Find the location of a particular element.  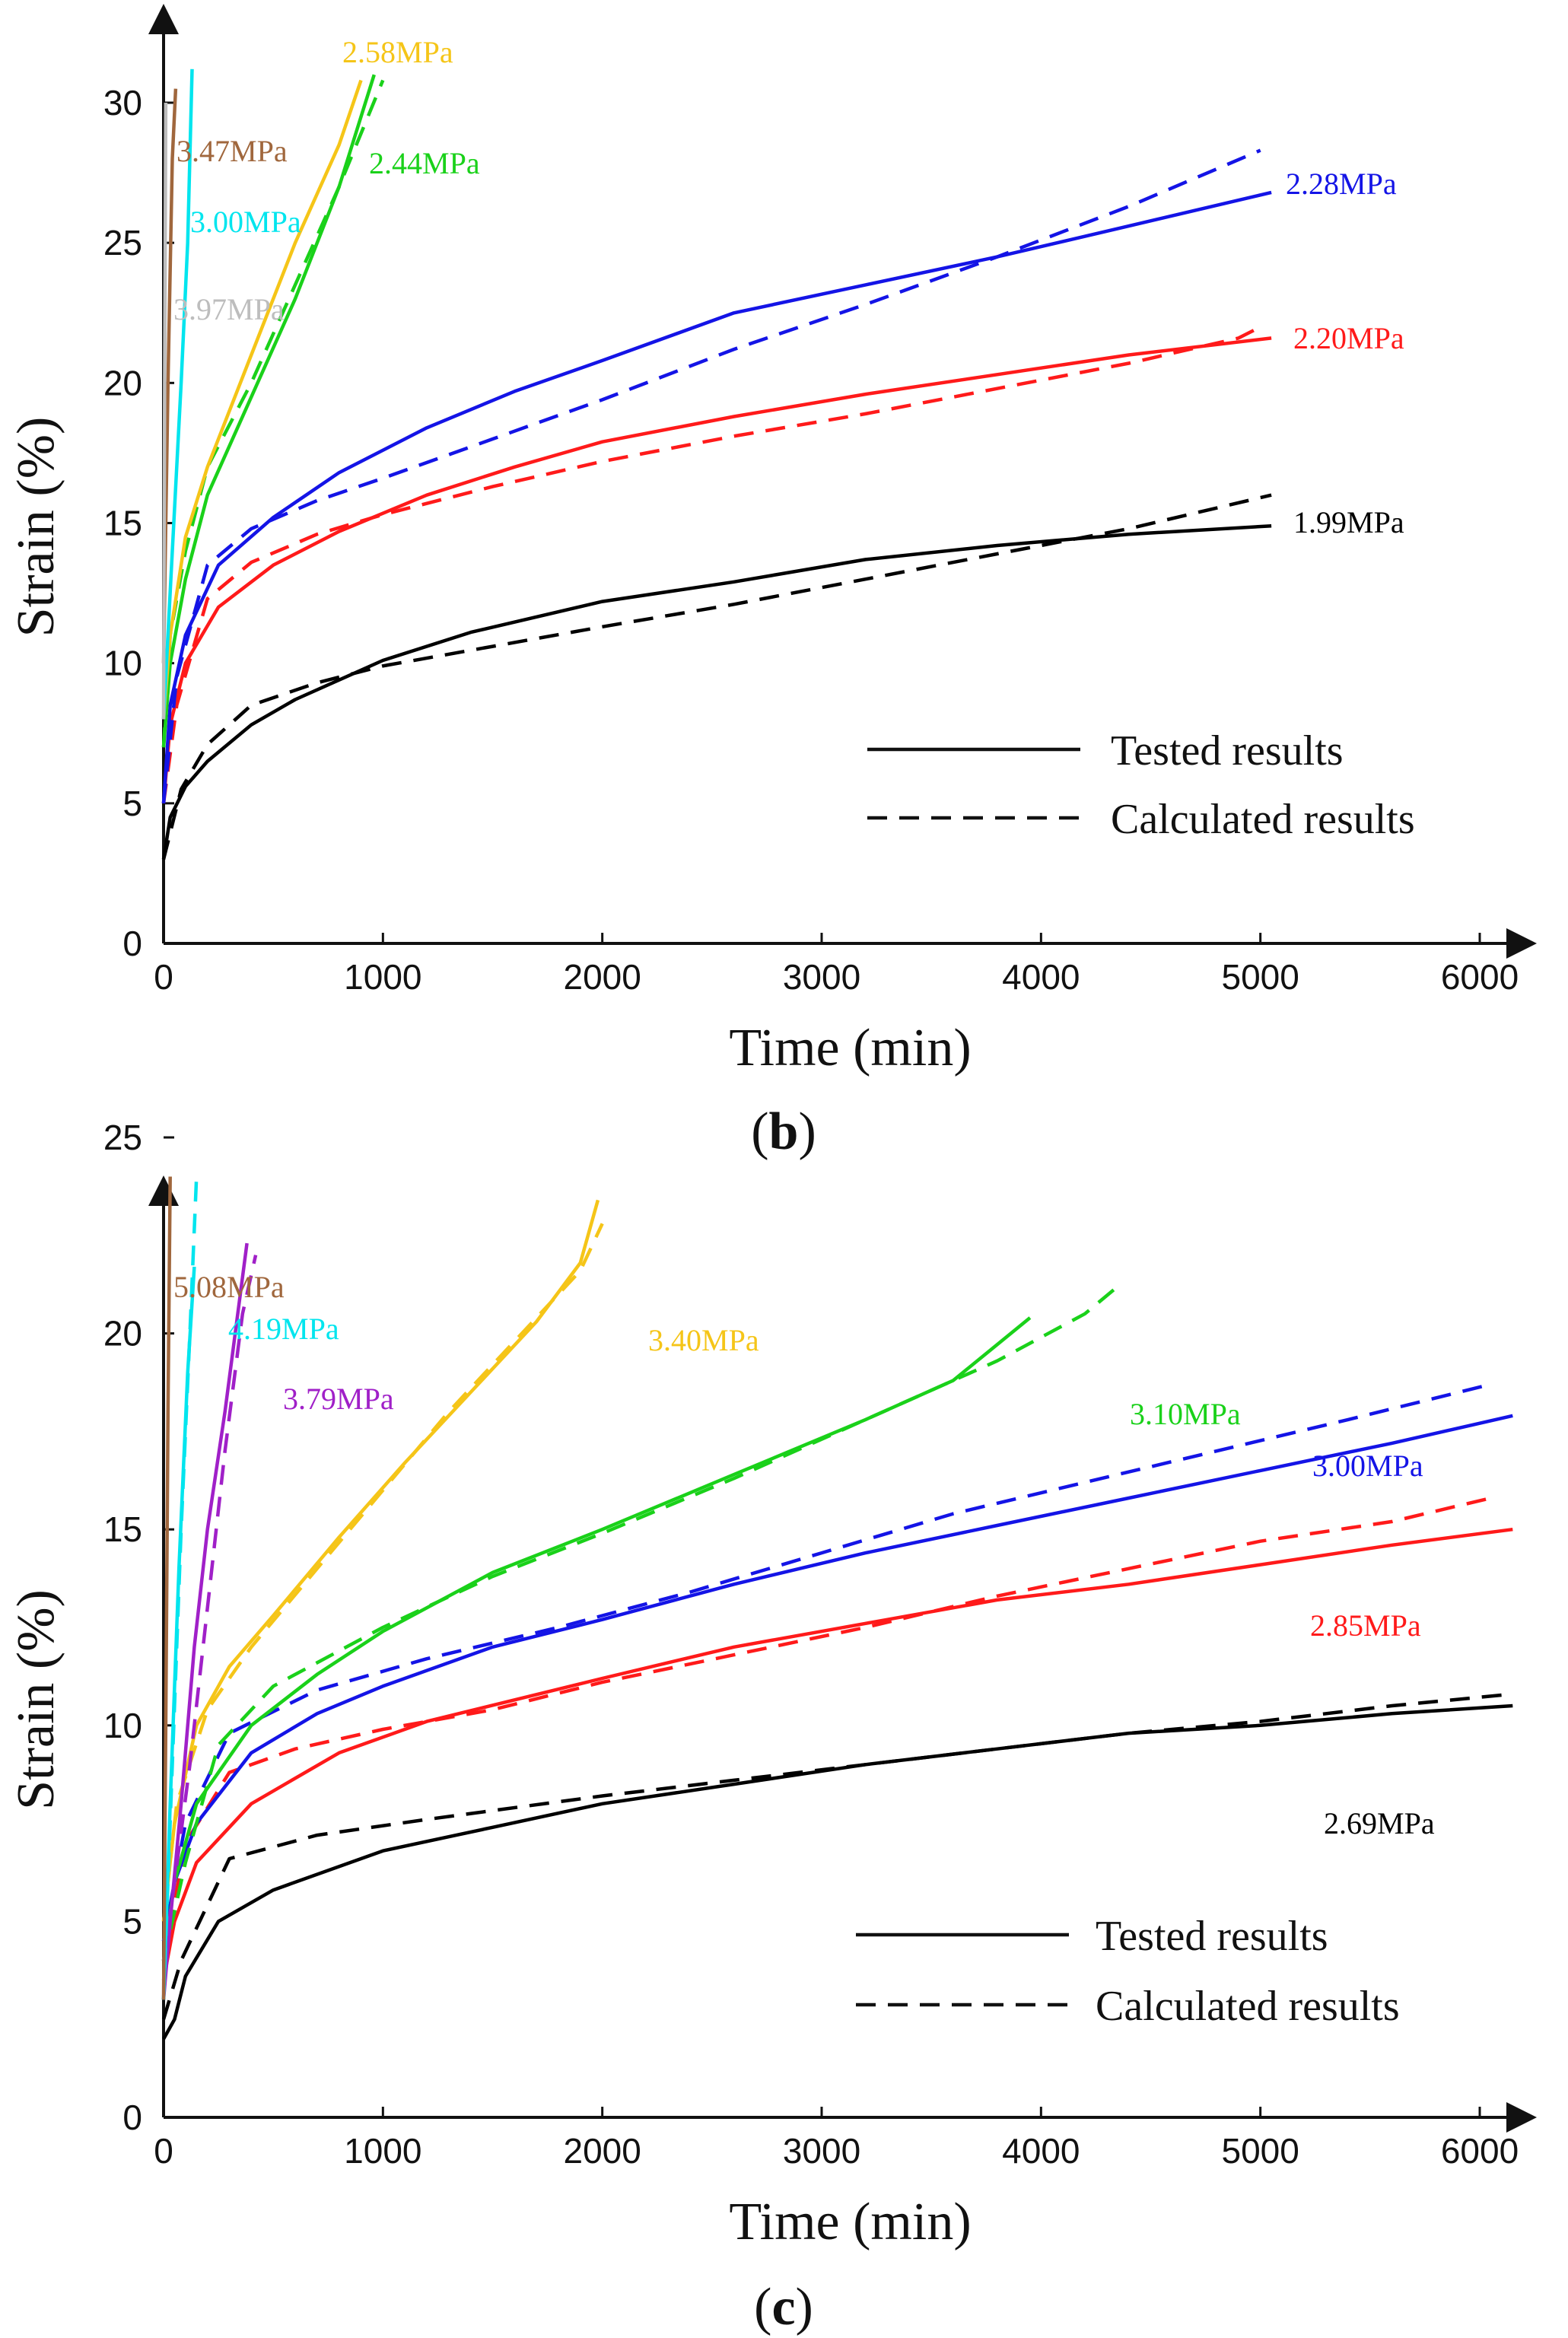

series-tested-2.69MPa is located at coordinates (837, 1872).